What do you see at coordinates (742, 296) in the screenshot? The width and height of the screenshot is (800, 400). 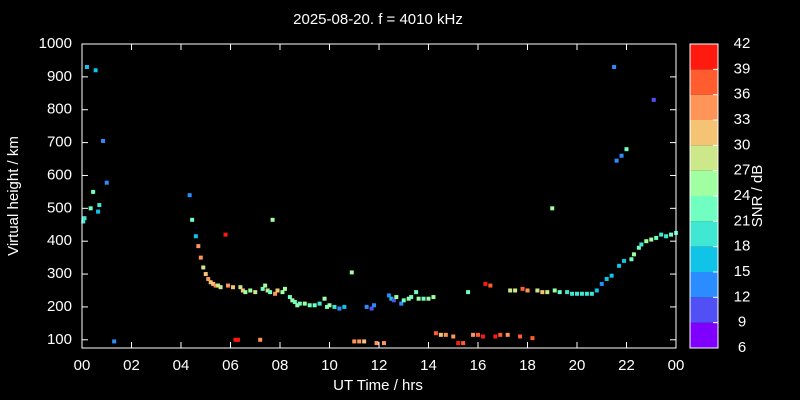 I see `colorbar-tick-label: 12` at bounding box center [742, 296].